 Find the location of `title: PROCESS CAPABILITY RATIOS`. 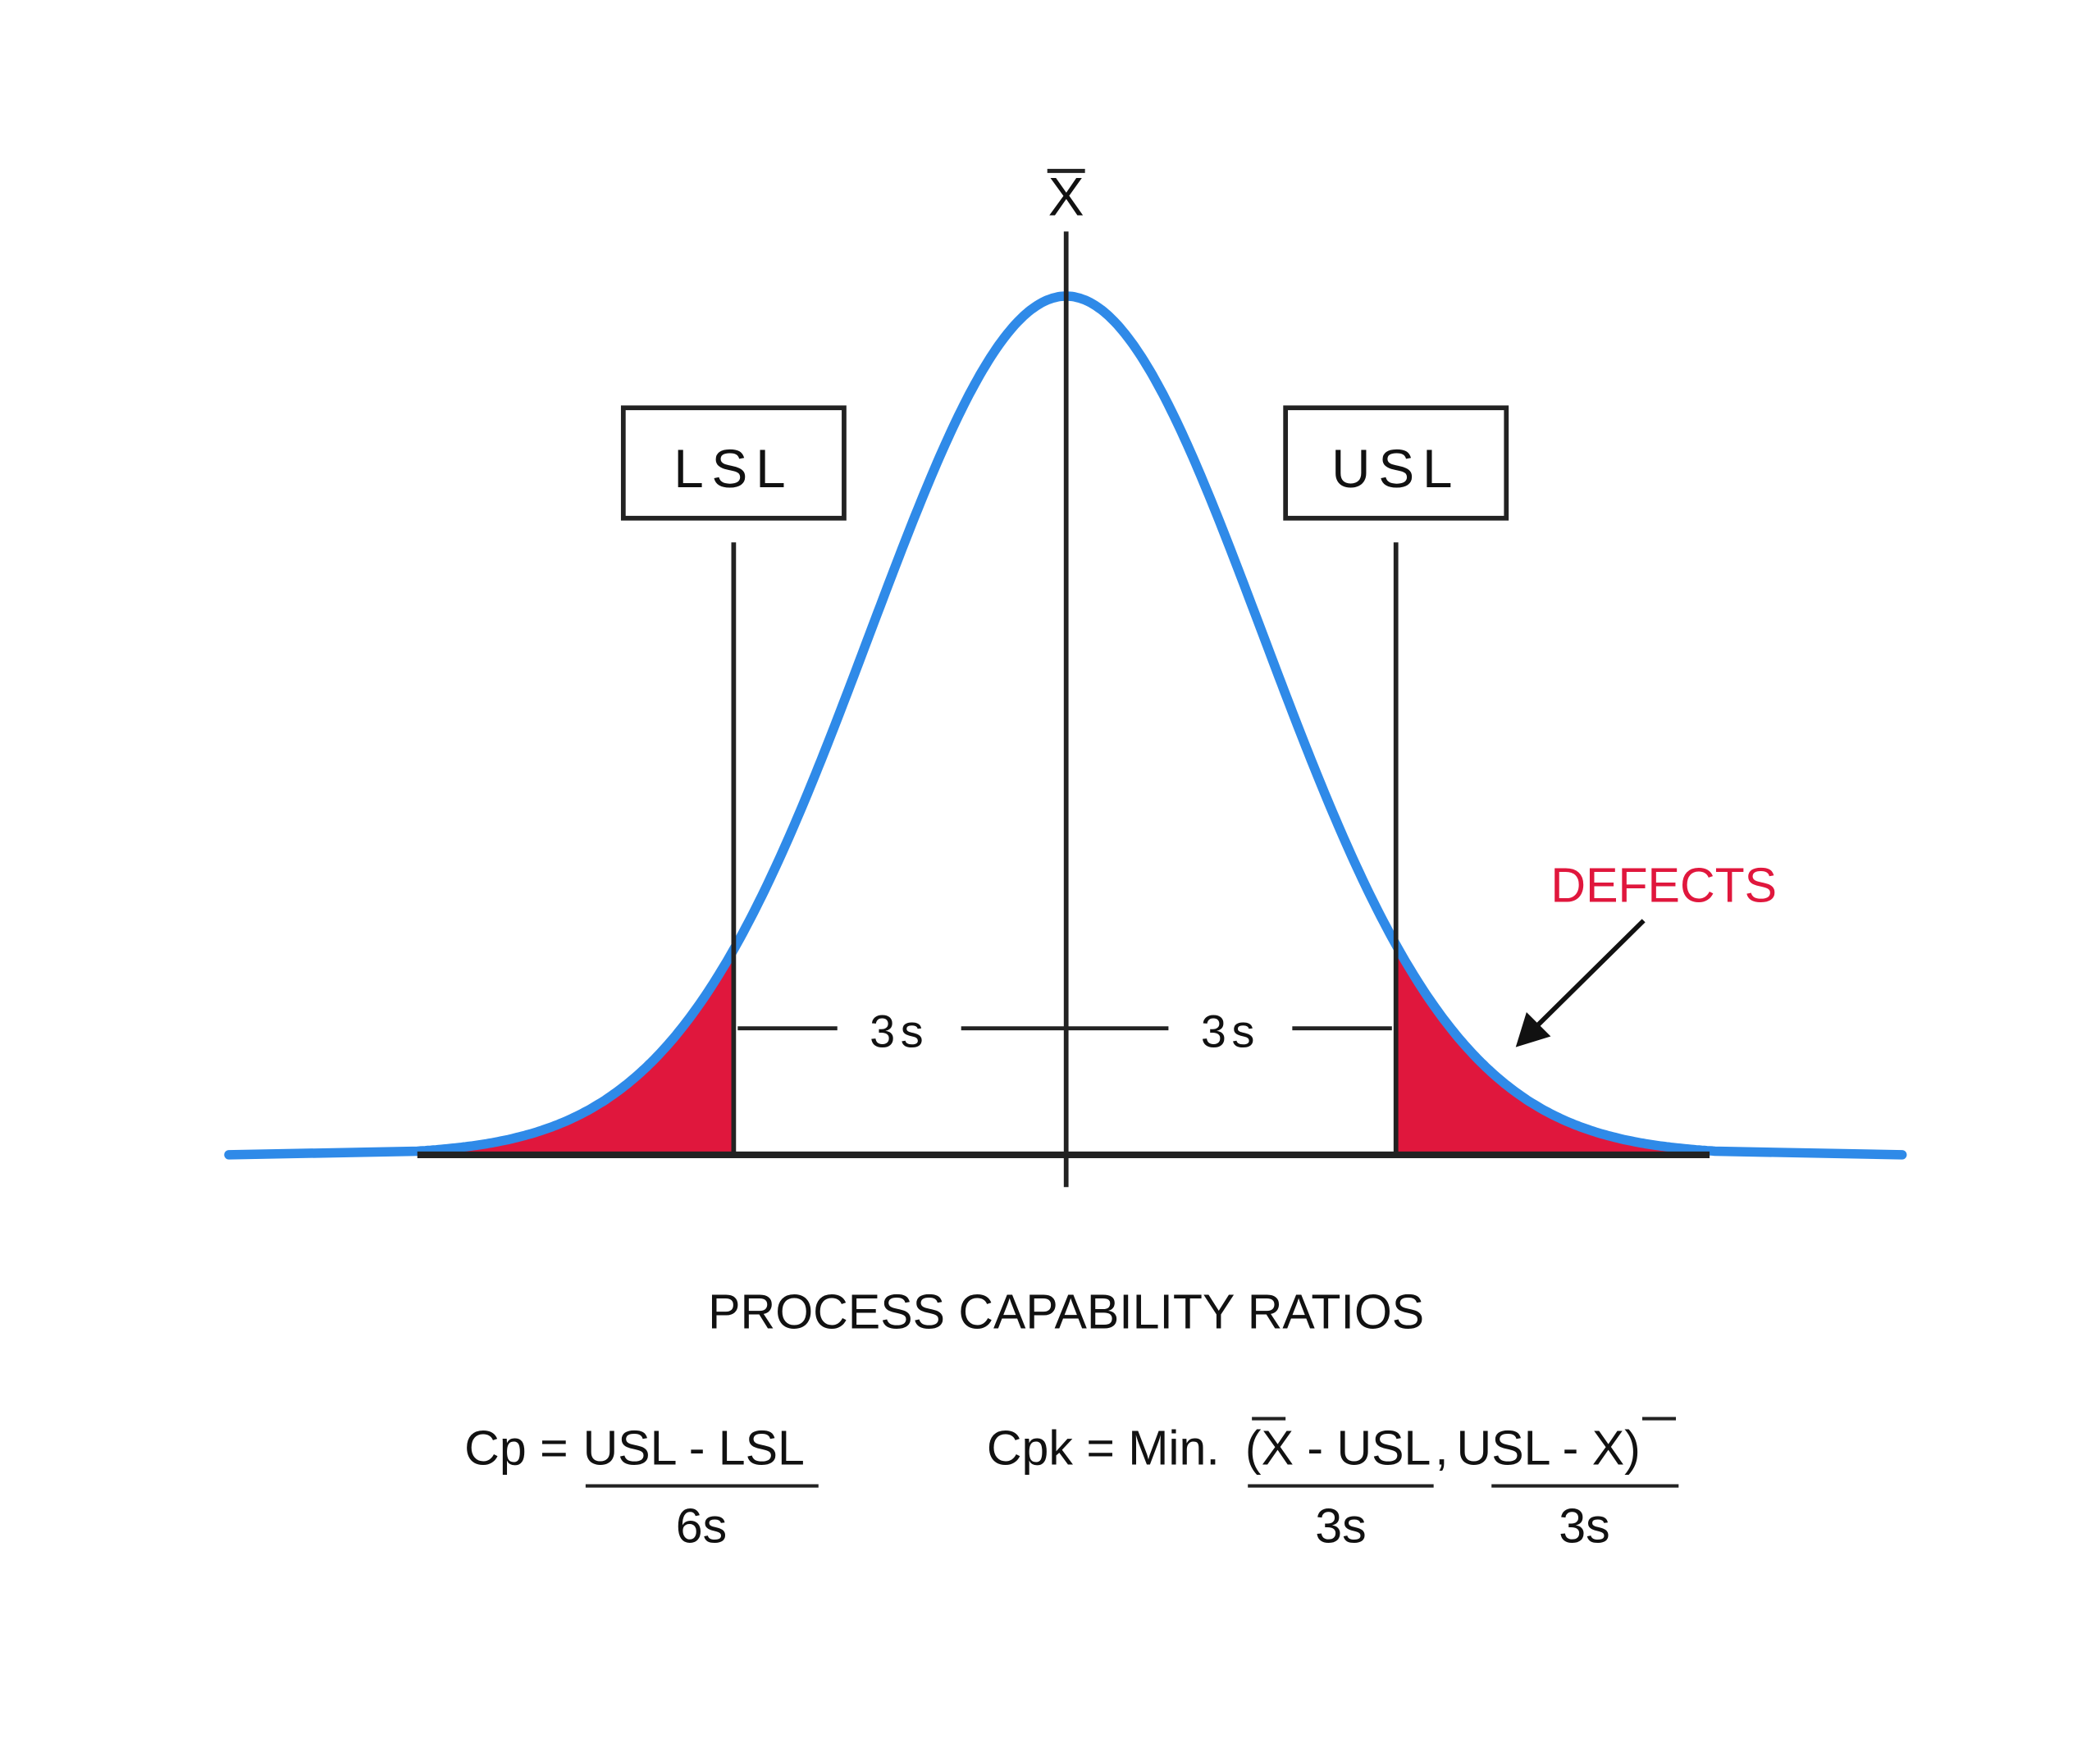

title: PROCESS CAPABILITY RATIOS is located at coordinates (1066, 1312).